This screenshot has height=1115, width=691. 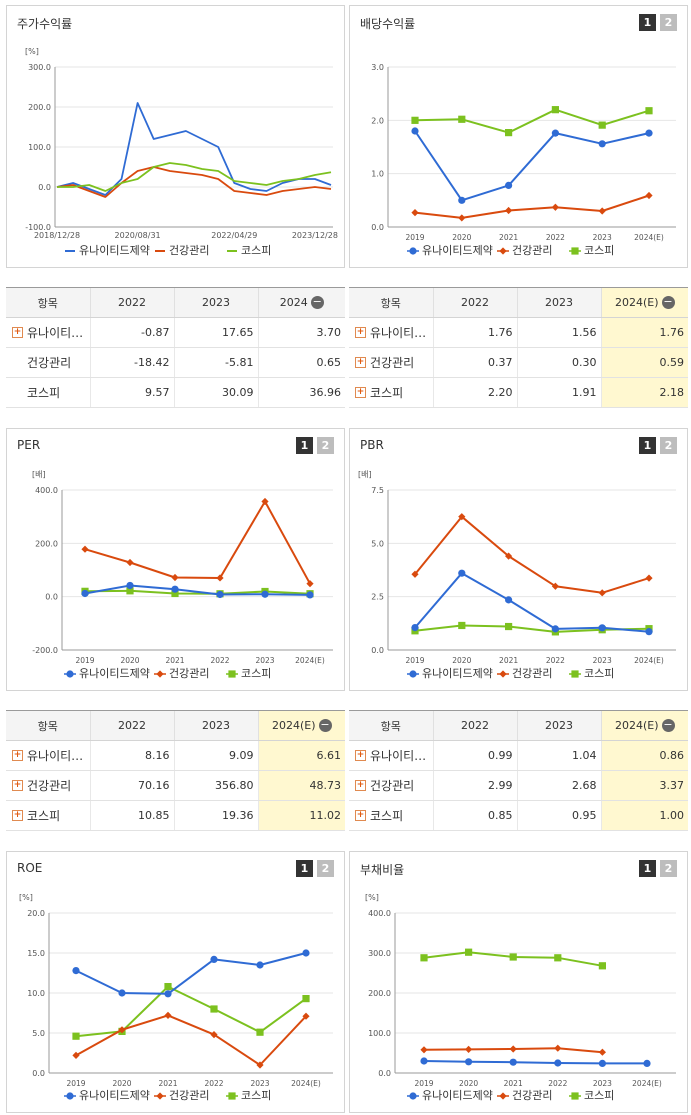 I want to click on panel-title: 배당수익률, so click(x=388, y=24).